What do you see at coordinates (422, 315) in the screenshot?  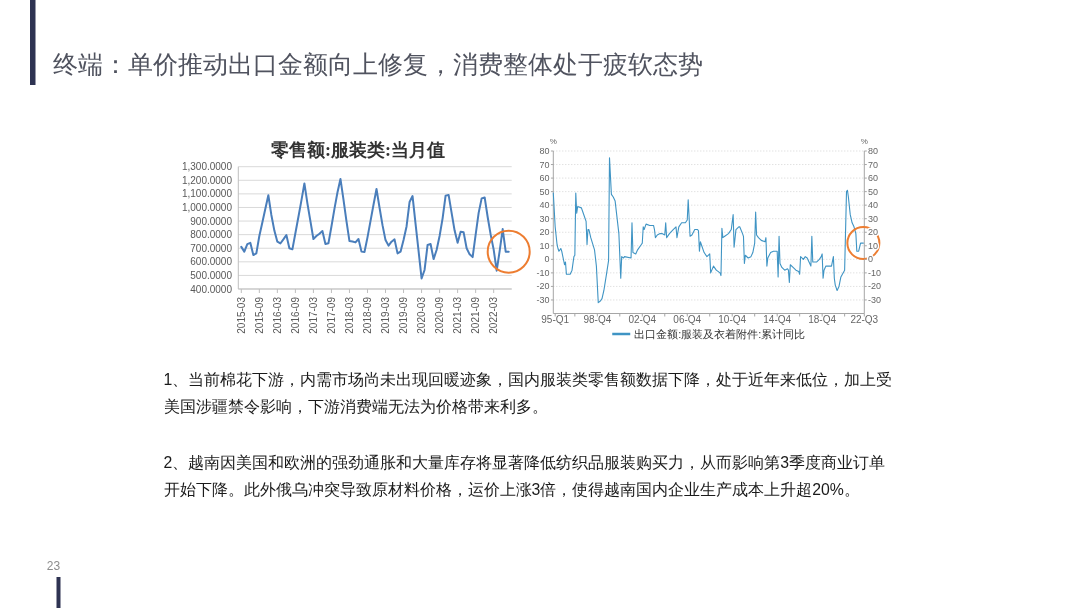 I see `x-tick-label: 2020-03` at bounding box center [422, 315].